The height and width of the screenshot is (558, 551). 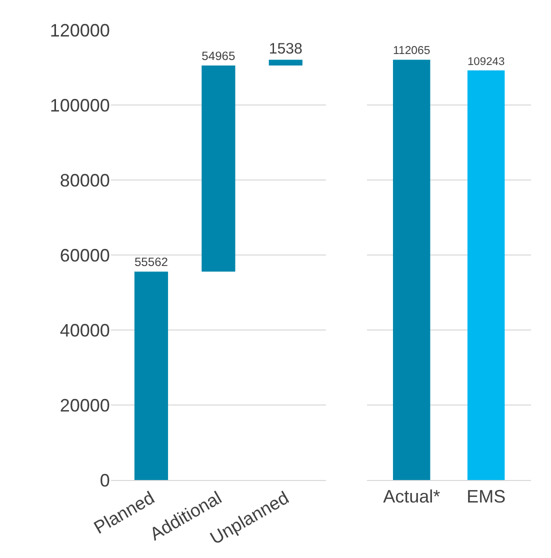 What do you see at coordinates (219, 55) in the screenshot?
I see `data-label: 54965` at bounding box center [219, 55].